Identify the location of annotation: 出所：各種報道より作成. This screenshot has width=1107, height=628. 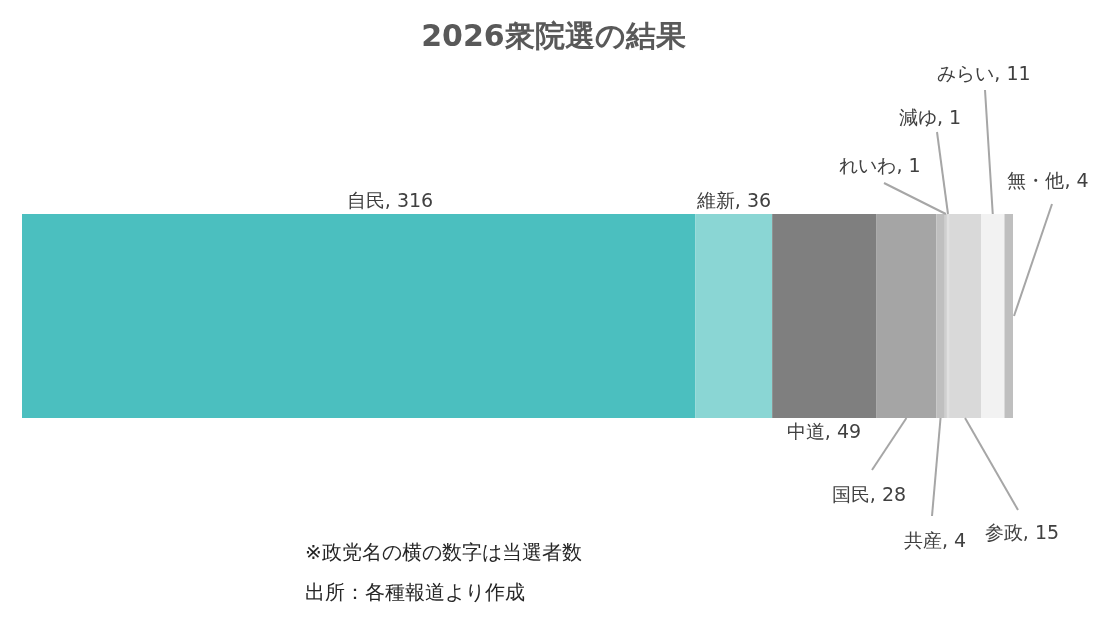
(415, 592).